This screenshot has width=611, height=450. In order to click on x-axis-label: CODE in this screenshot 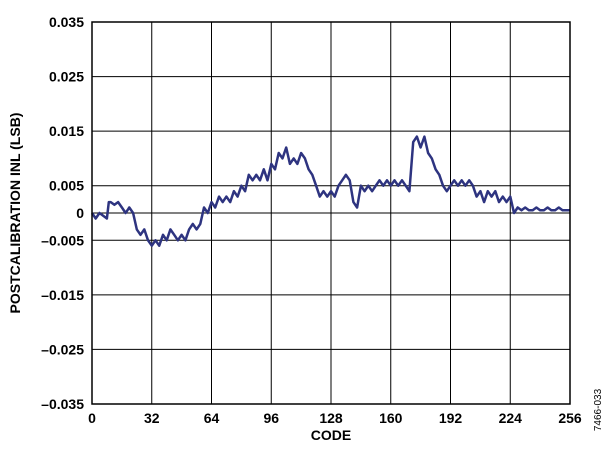, I will do `click(331, 435)`.